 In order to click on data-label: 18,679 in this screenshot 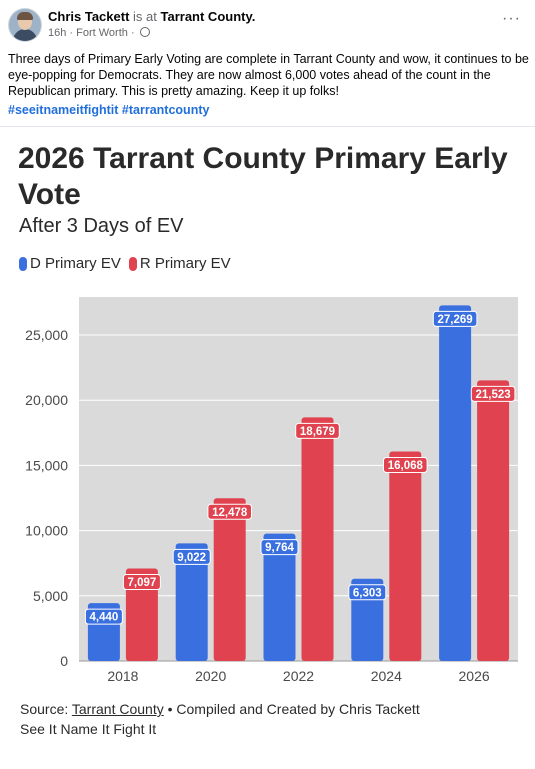, I will do `click(317, 432)`.